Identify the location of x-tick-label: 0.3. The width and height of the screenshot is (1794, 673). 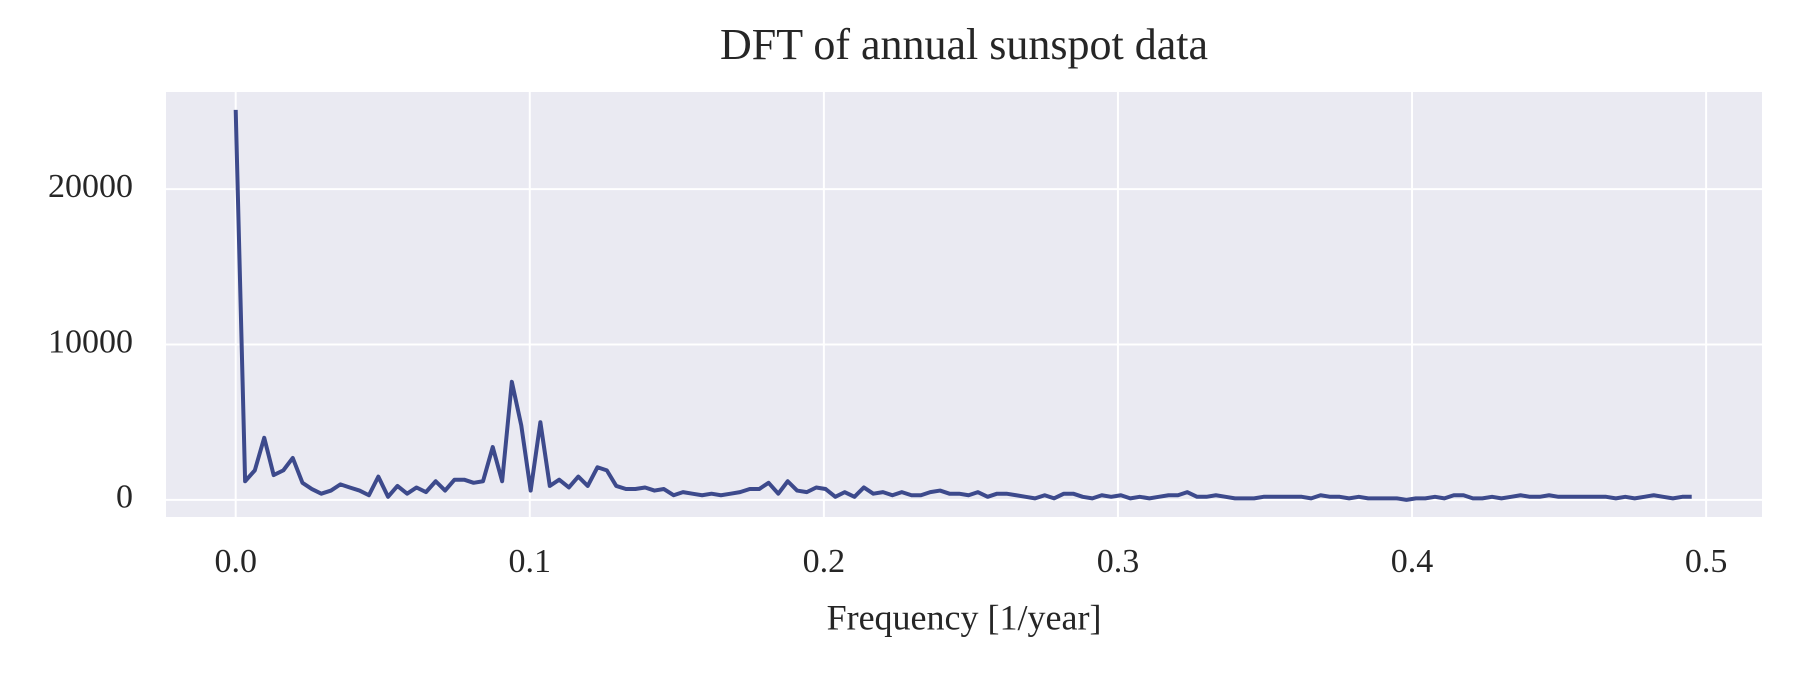
(1118, 561).